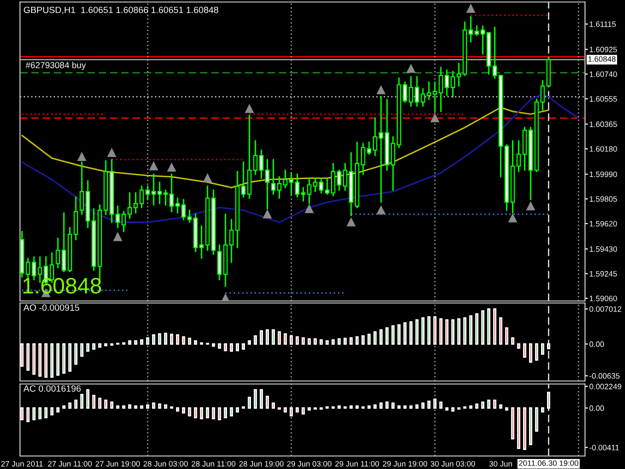  Describe the element at coordinates (52, 388) in the screenshot. I see `chart-title: AC 0.0016196` at that location.